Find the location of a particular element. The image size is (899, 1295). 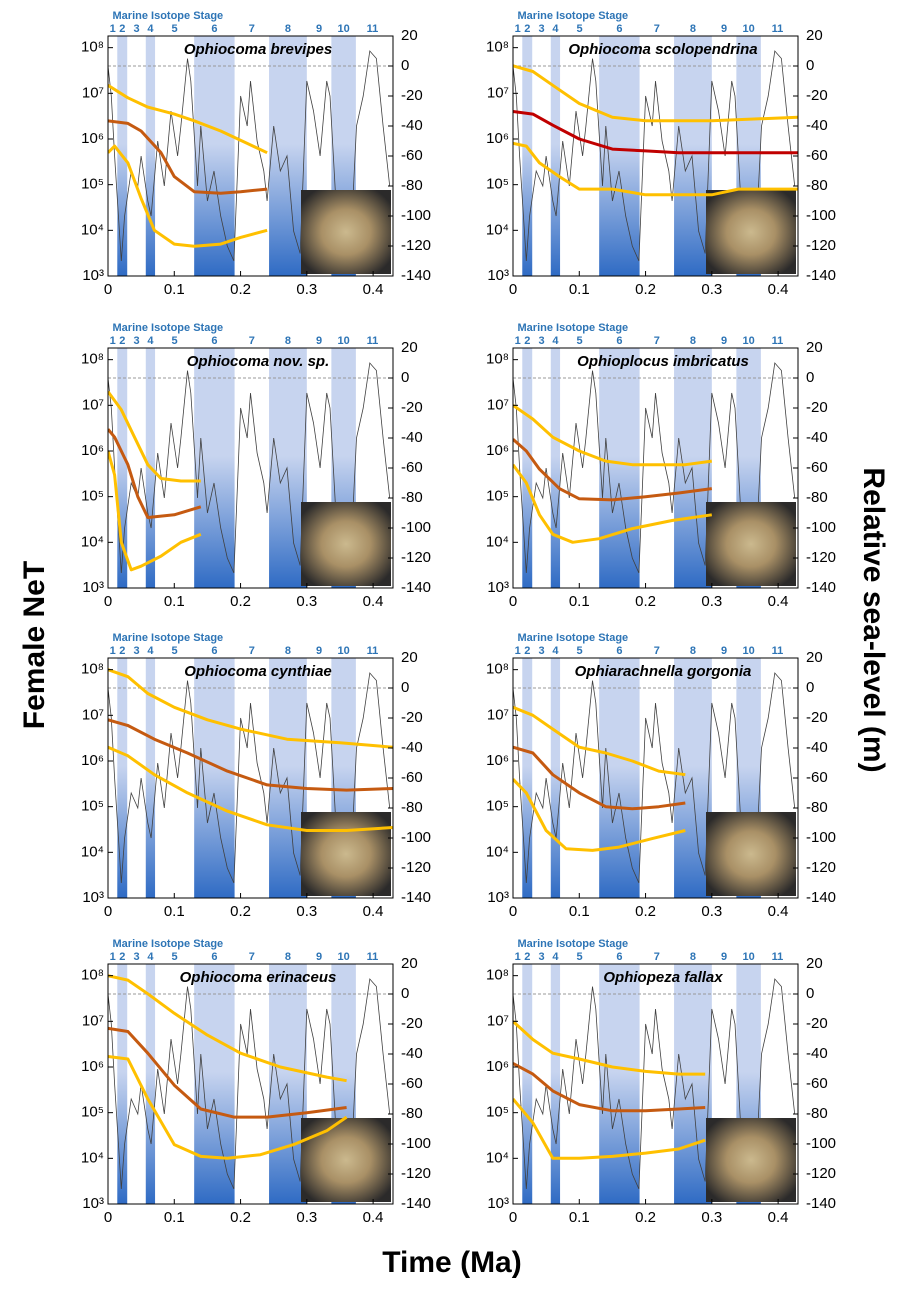

y2-tick-label: 20 is located at coordinates (409, 657).